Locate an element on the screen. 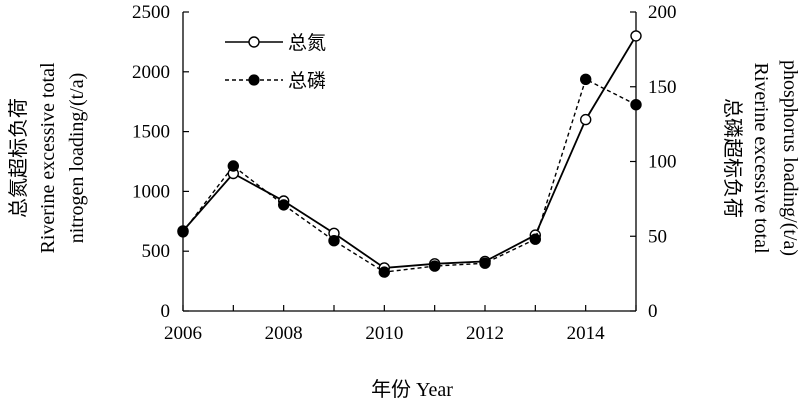  legend: 总氮 总磷 is located at coordinates (275, 62).